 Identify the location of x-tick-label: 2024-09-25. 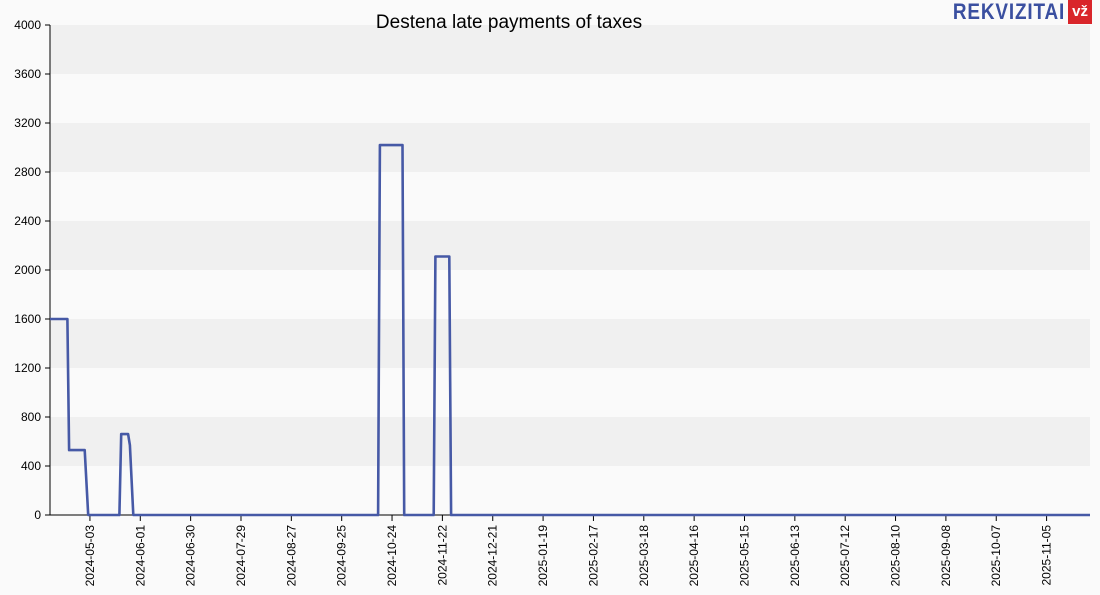
(342, 556).